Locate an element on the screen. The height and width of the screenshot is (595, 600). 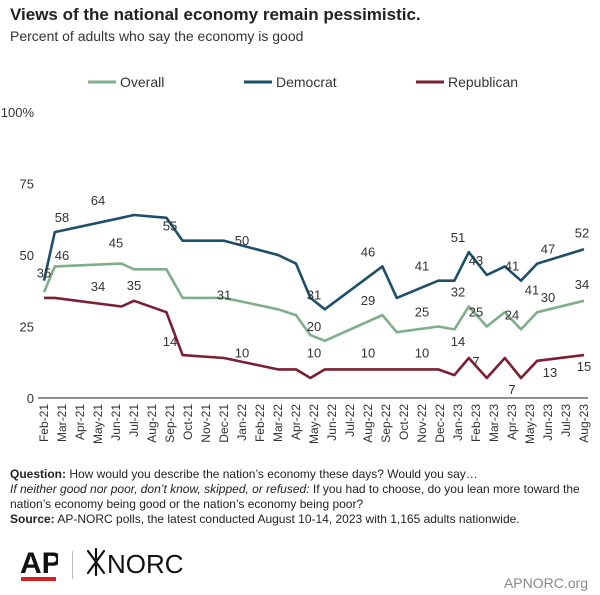
data-label-overall: 29 is located at coordinates (368, 300).